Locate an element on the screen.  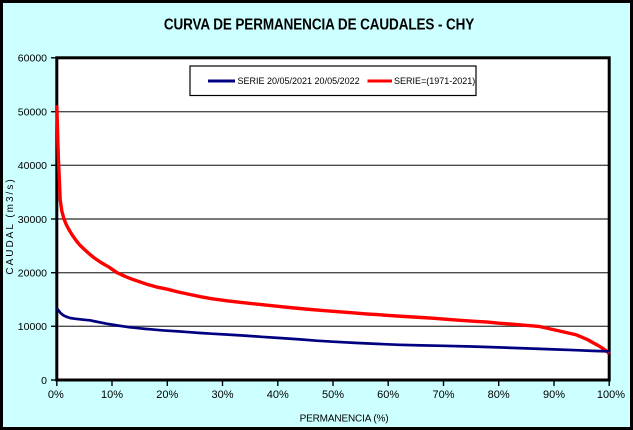
svg-text: 10% is located at coordinates (112, 395).